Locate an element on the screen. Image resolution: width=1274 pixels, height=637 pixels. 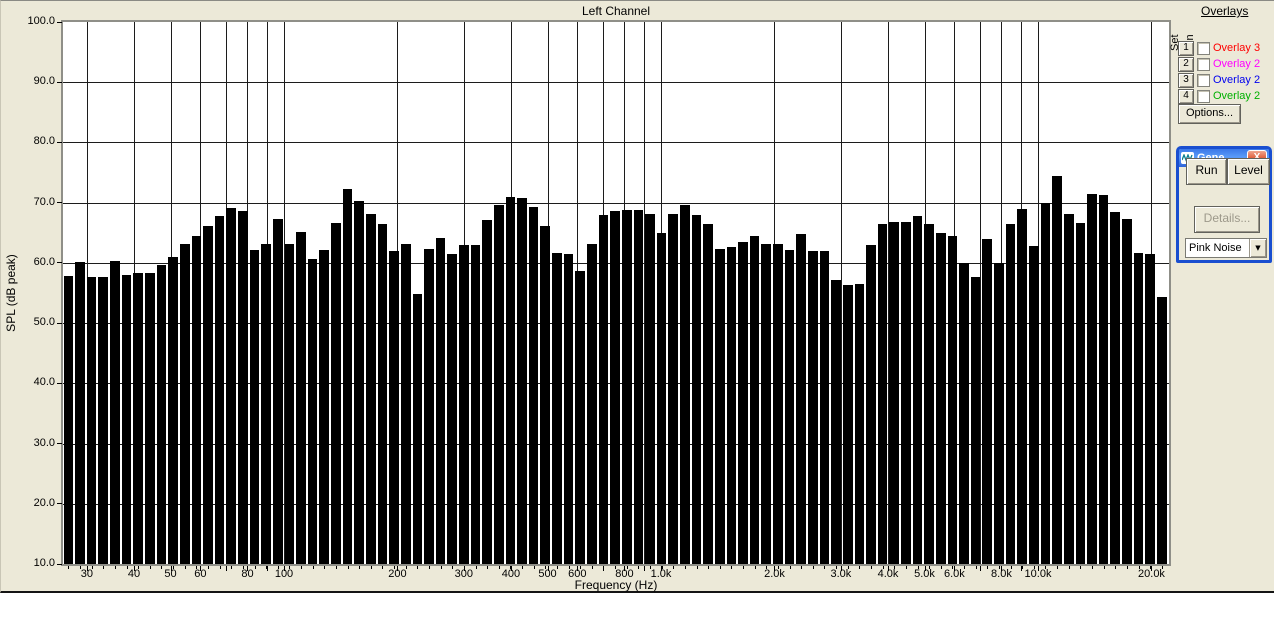
x-tick-label: 300 is located at coordinates (464, 574).